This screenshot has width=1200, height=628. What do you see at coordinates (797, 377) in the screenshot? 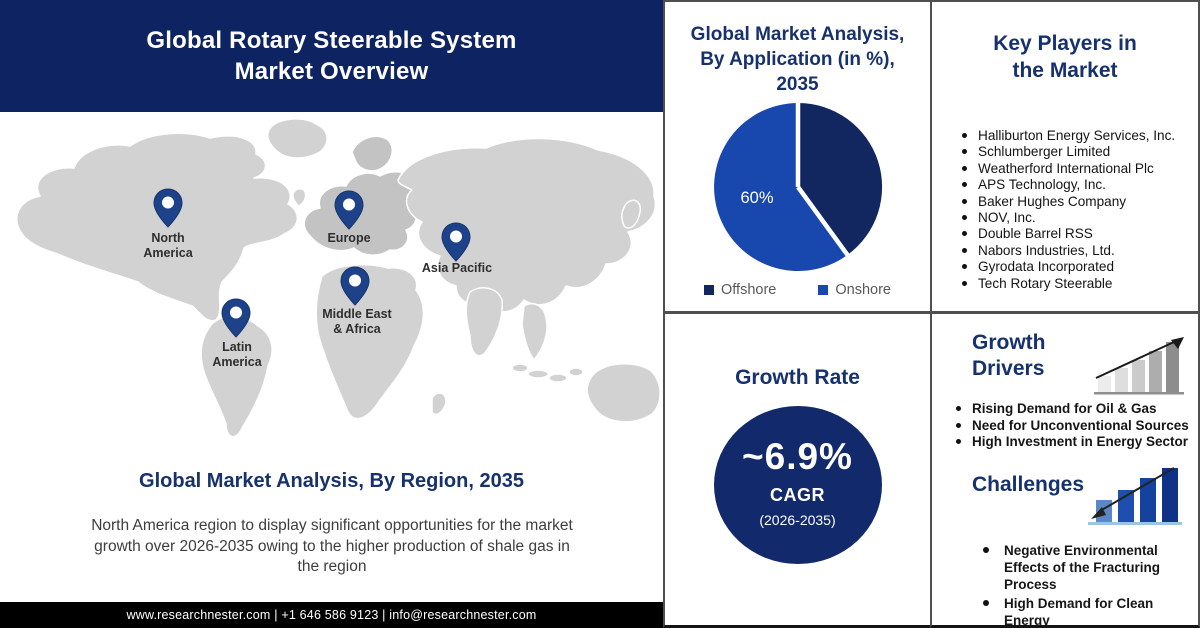
I see `growth-rate-heading: Growth Rate` at bounding box center [797, 377].